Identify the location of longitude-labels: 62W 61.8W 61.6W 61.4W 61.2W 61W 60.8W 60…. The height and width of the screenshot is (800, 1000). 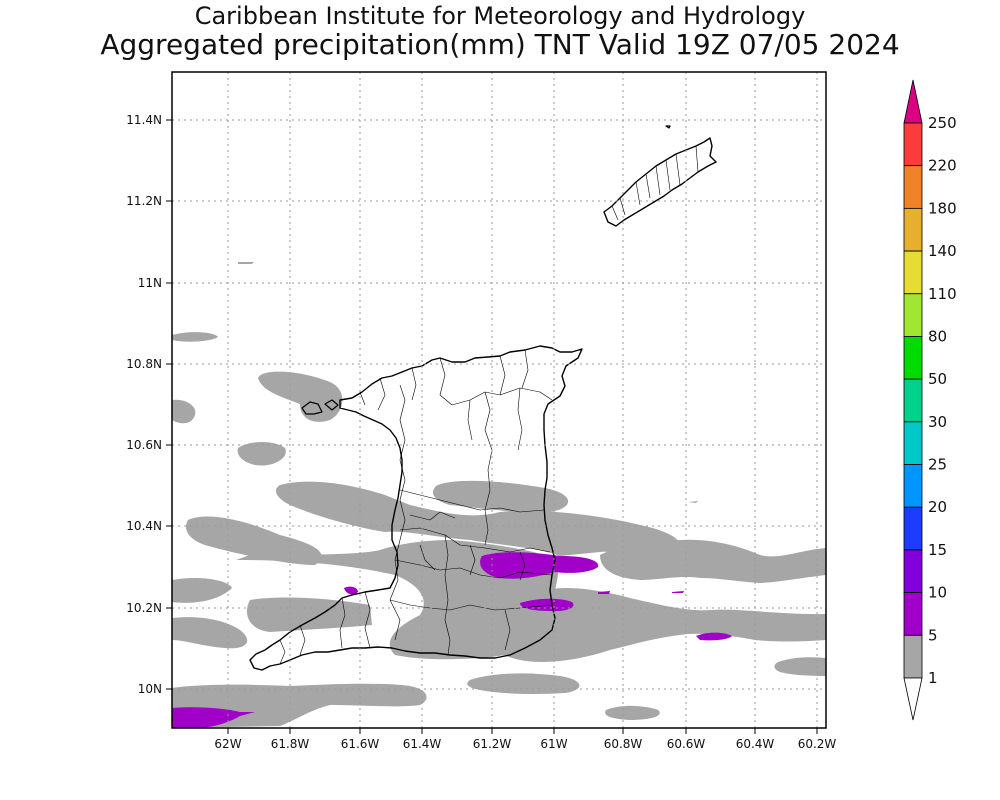
(525, 744).